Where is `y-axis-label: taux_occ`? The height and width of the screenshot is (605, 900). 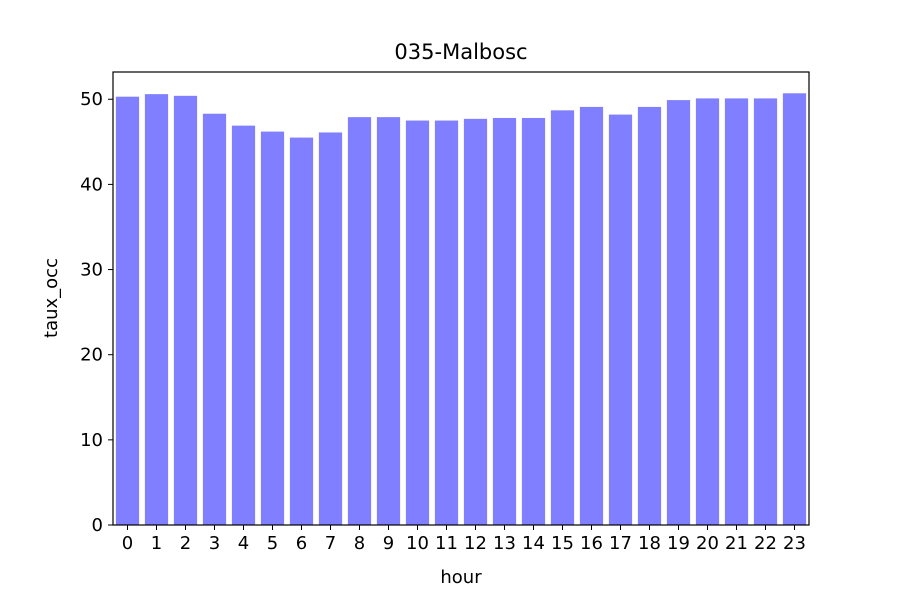 y-axis-label: taux_occ is located at coordinates (51, 298).